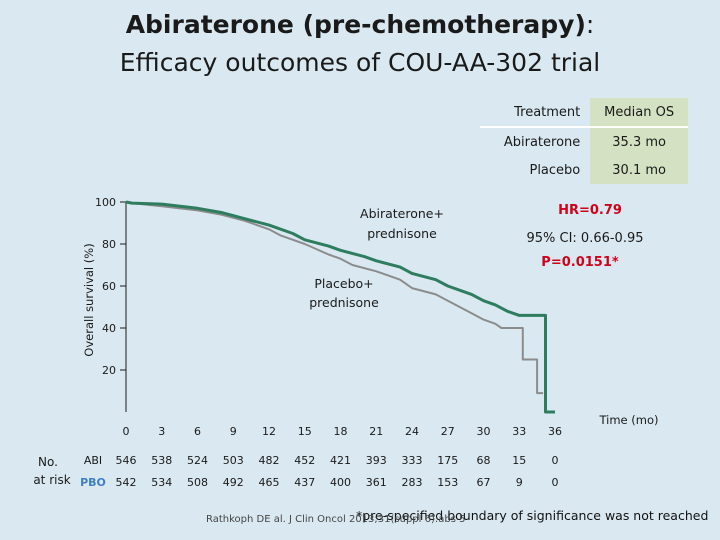  What do you see at coordinates (304, 482) in the screenshot?
I see `at-risk-pbo-value: 437` at bounding box center [304, 482].